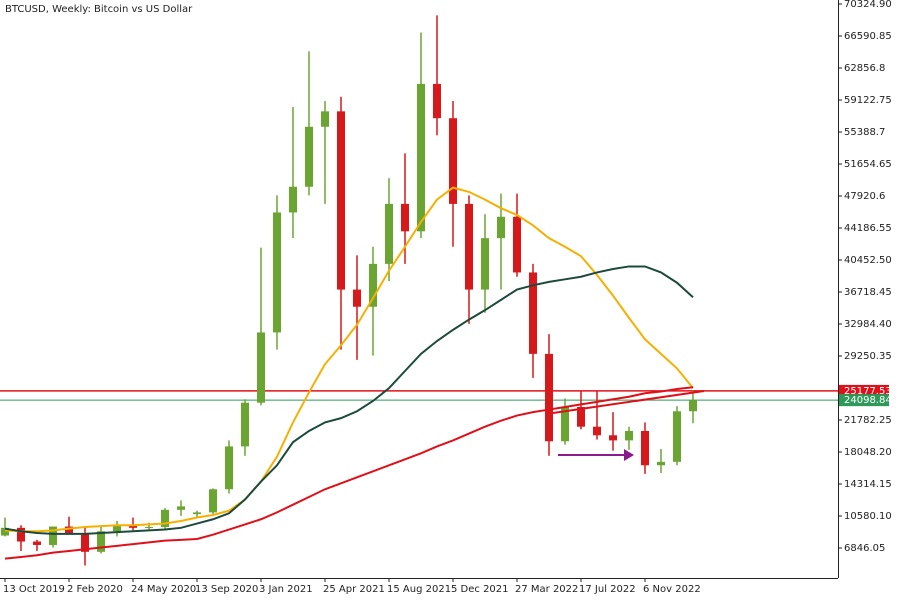 This screenshot has width=900, height=604. What do you see at coordinates (628, 402) in the screenshot?
I see `trend-line` at bounding box center [628, 402].